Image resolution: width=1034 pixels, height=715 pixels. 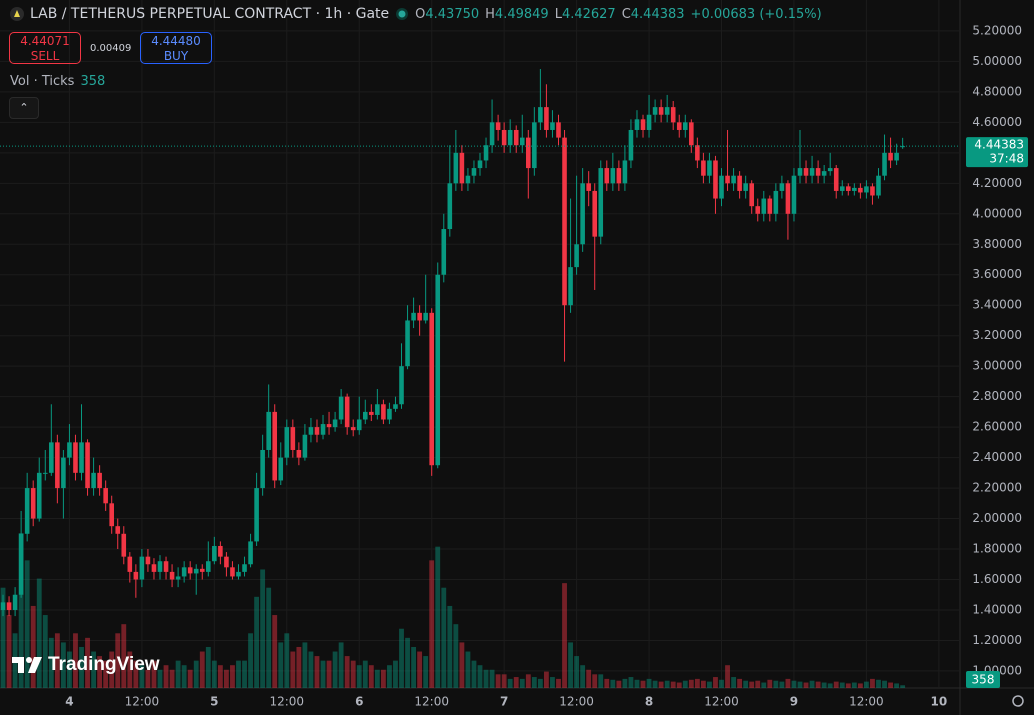 I want to click on y-tick-label: 4.60000, so click(x=997, y=122).